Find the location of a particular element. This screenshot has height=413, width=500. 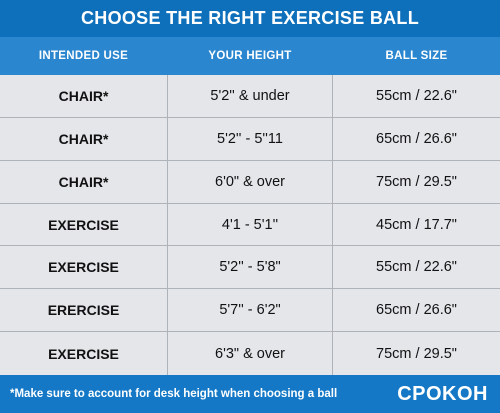

table-row: EXERCISE 6'3" & over 75cm / 29.5" is located at coordinates (250, 354).